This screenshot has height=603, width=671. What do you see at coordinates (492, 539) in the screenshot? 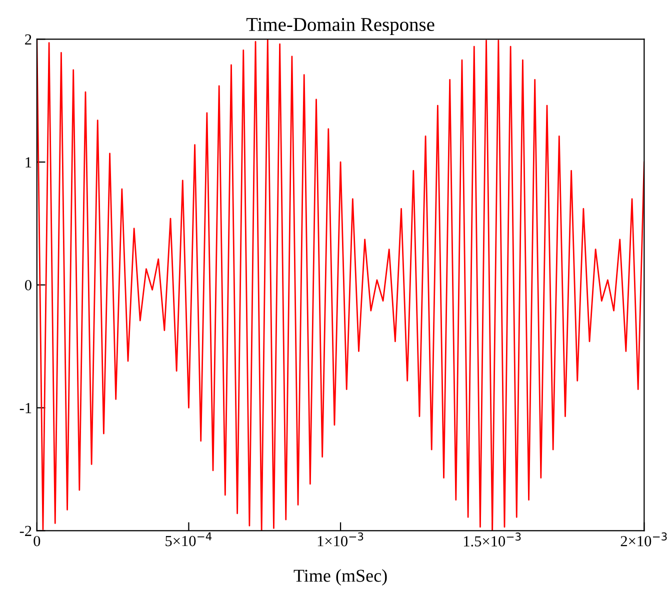
I see `x-tick-label: 1.5×10$^{−3}$` at bounding box center [492, 539].